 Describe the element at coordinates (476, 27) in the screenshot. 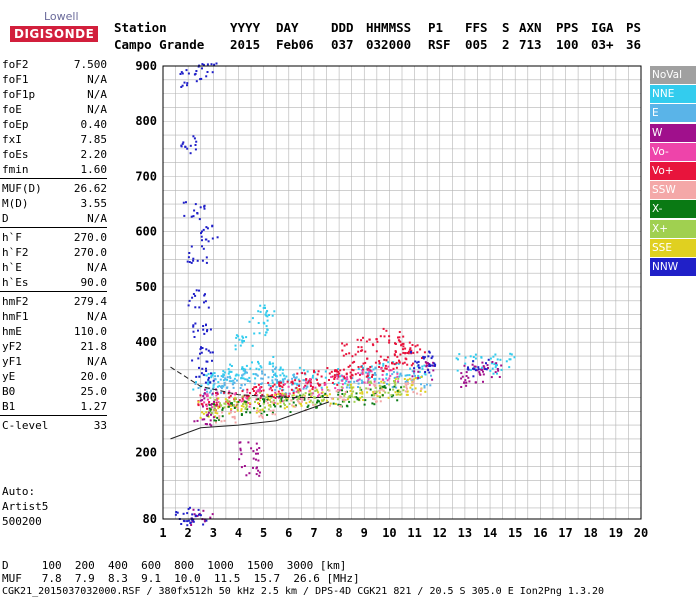

I see `hdr-label-ffs: FFS` at that location.